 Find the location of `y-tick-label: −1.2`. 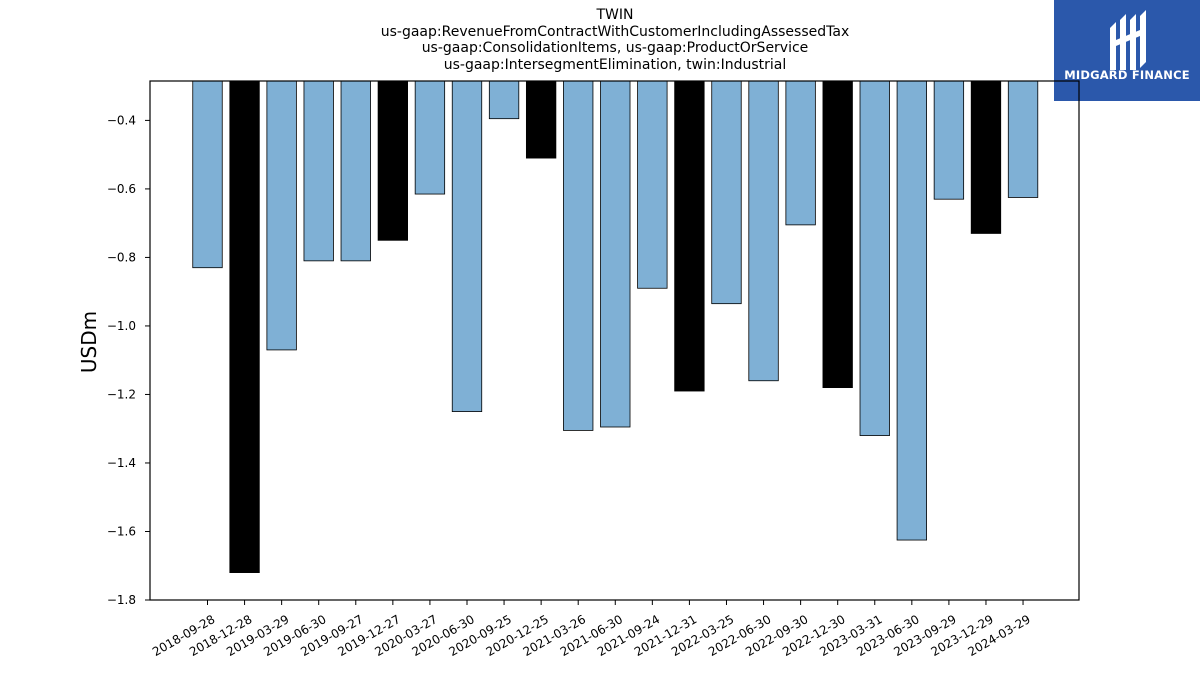

y-tick-label: −1.2 is located at coordinates (121, 394).